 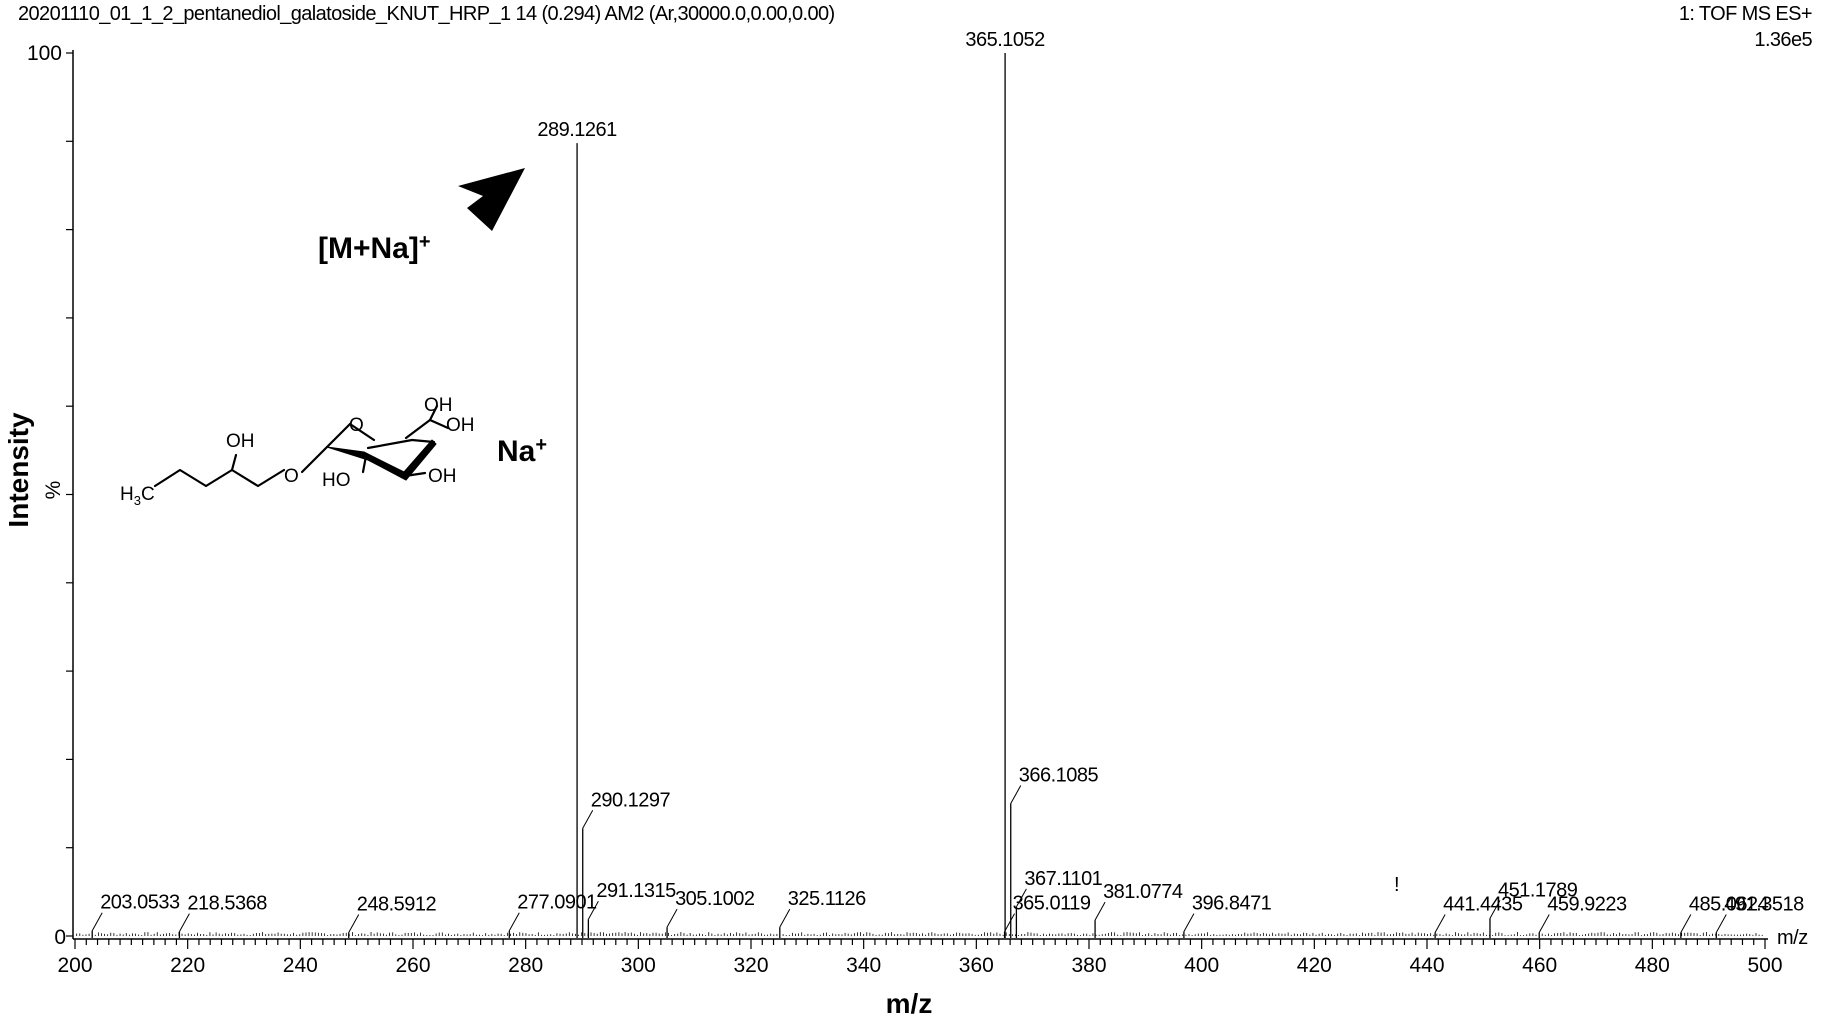 I want to click on y-axis-title: Intensity, so click(x=18, y=470).